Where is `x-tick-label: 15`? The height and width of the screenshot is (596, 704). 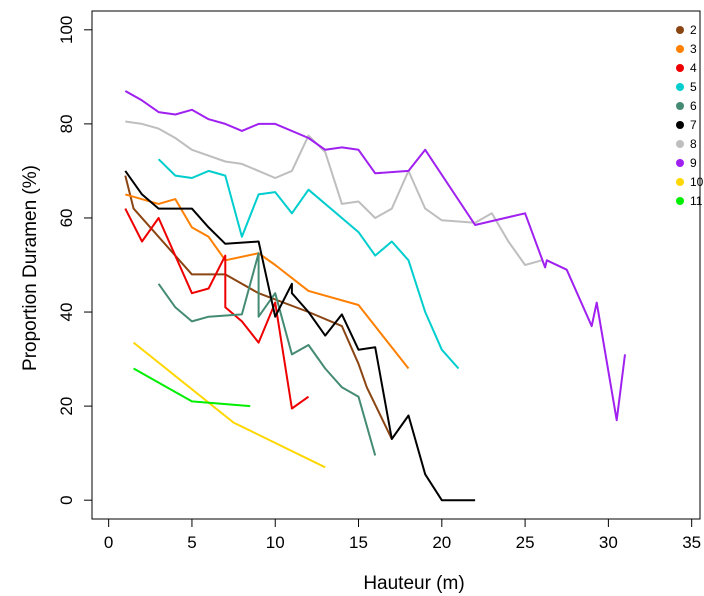 x-tick-label: 15 is located at coordinates (358, 542).